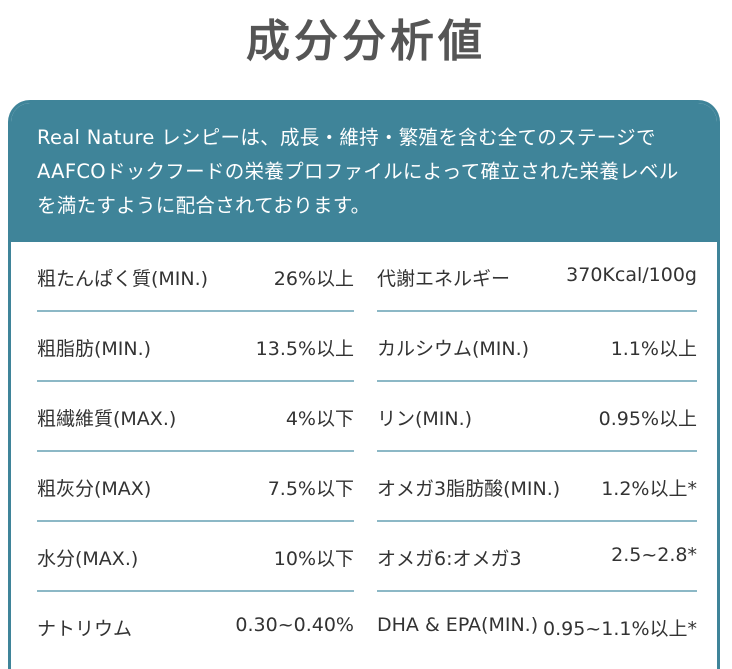  Describe the element at coordinates (319, 419) in the screenshot. I see `nutrient-value: 4%以下` at that location.